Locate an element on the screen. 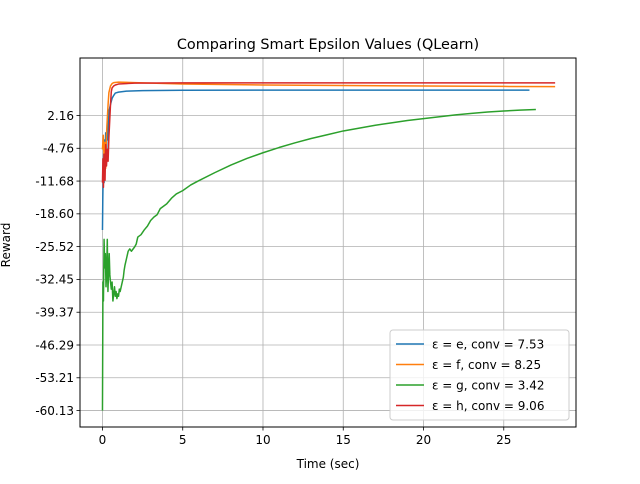 The image size is (640, 484). y-tick-label: -18.60 is located at coordinates (54, 214).